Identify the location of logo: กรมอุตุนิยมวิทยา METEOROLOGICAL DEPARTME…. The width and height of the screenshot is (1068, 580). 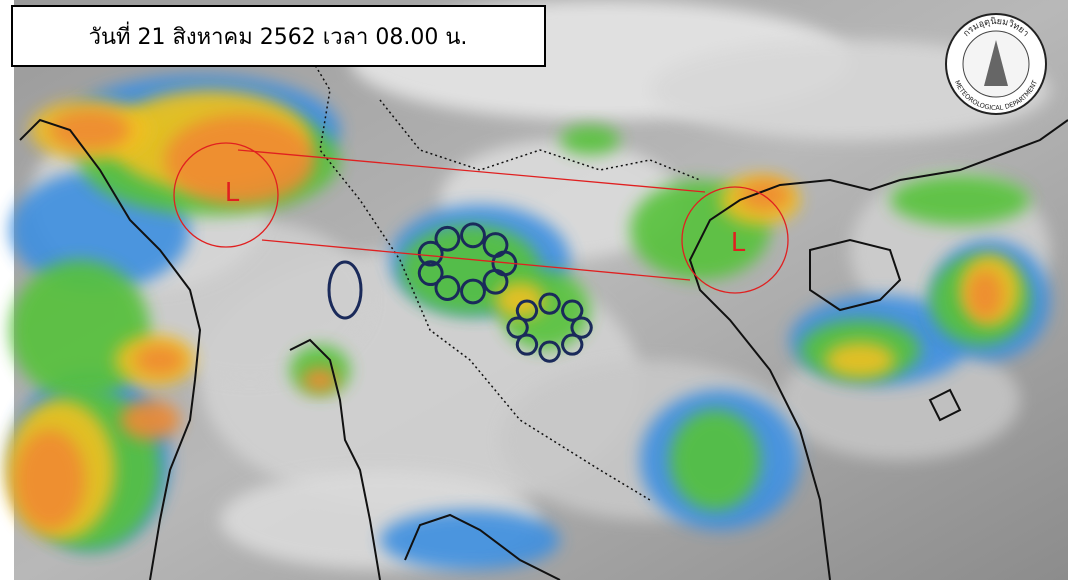
(996, 64).